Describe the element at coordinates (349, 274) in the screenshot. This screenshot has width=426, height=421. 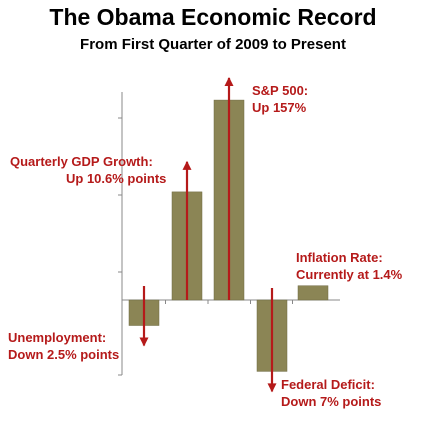
I see `annotation-inflation-rate-line2: Currently at 1.4%` at that location.